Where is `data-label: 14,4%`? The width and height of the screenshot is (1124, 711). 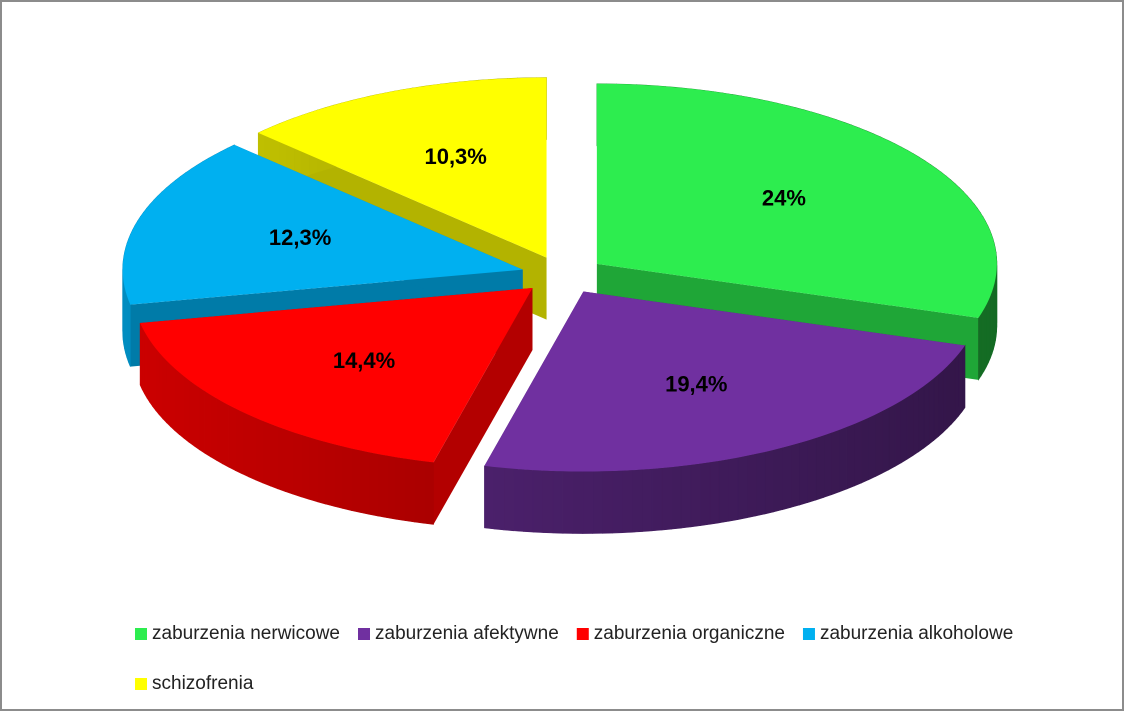
data-label: 14,4% is located at coordinates (364, 360).